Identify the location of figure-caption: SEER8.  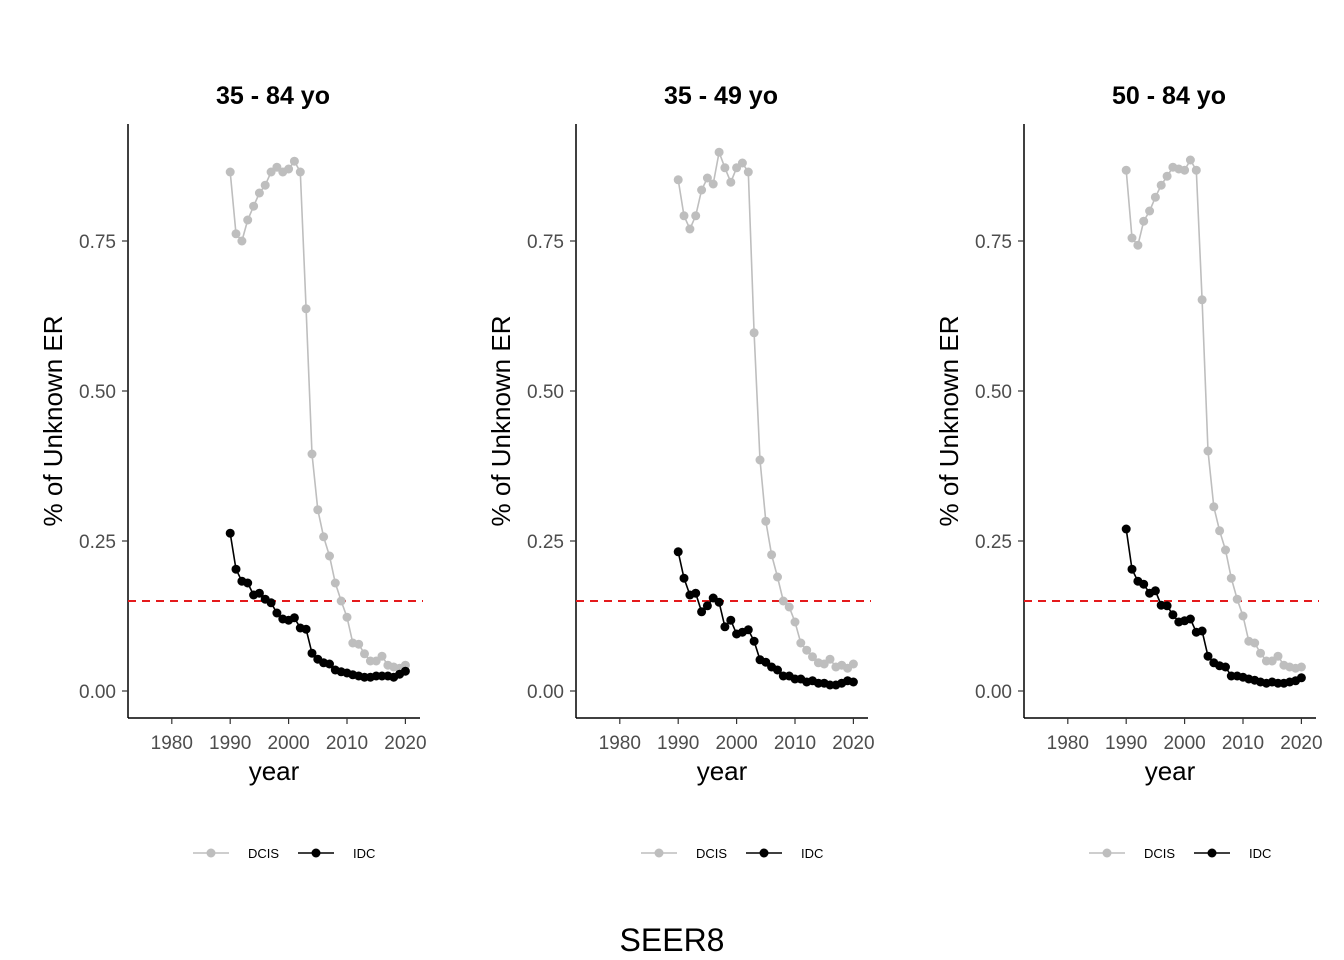
(672, 940).